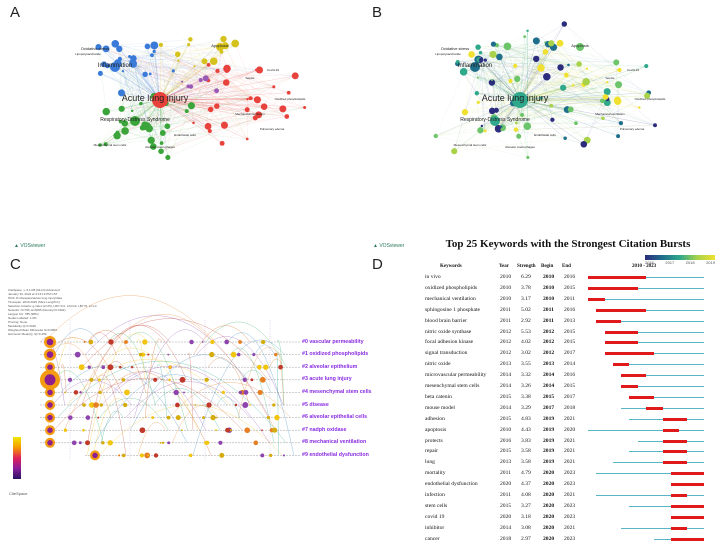 The width and height of the screenshot is (719, 560). What do you see at coordinates (504, 266) in the screenshot?
I see `header-year: Year` at bounding box center [504, 266].